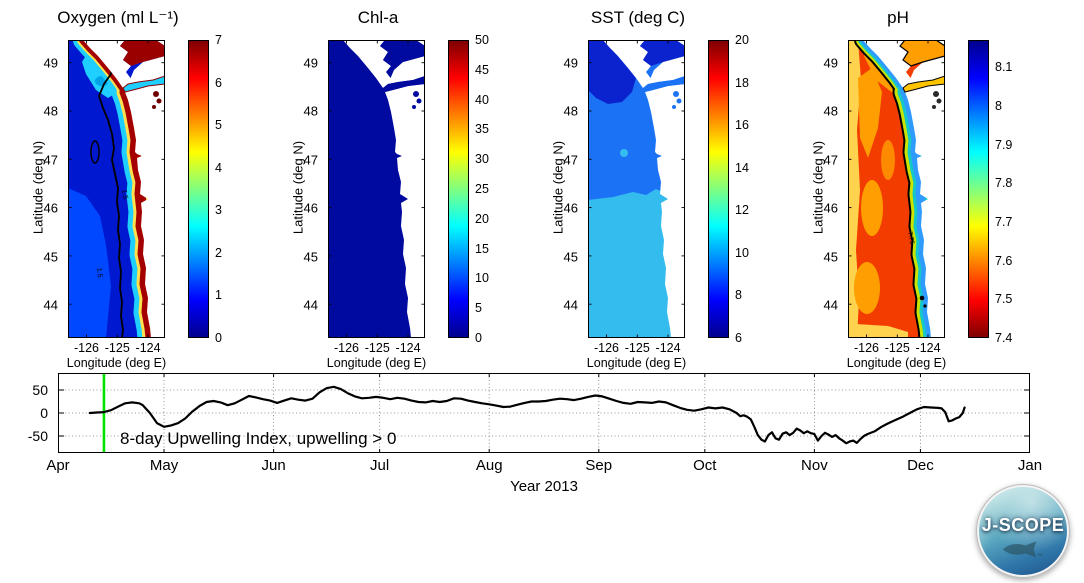 The image size is (1084, 583). What do you see at coordinates (544, 466) in the screenshot?
I see `month-tick-labels: Apr May Jun Jul Aug Sep Oct Nov Dec Jan` at bounding box center [544, 466].